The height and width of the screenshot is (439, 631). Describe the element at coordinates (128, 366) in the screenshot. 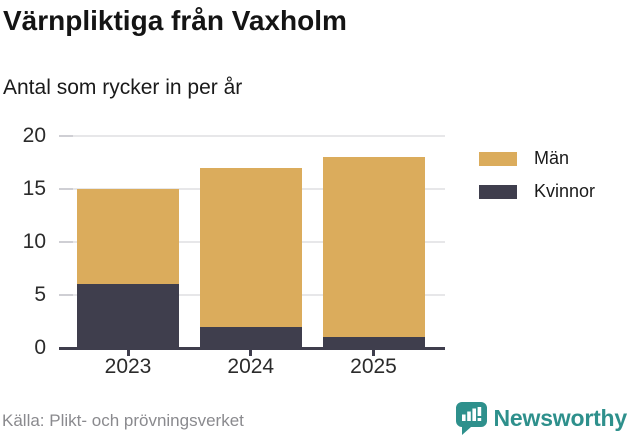

I see `x-axis-label-2023: 2023` at that location.